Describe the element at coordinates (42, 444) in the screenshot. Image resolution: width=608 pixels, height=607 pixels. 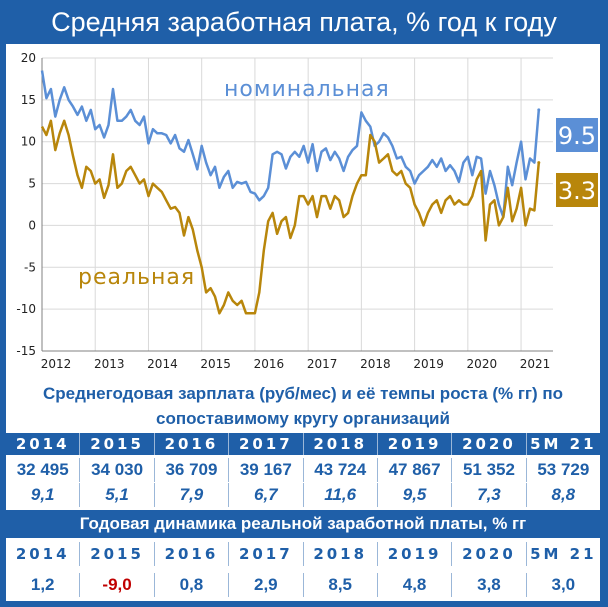
I see `table1-year-0: 2014` at that location.